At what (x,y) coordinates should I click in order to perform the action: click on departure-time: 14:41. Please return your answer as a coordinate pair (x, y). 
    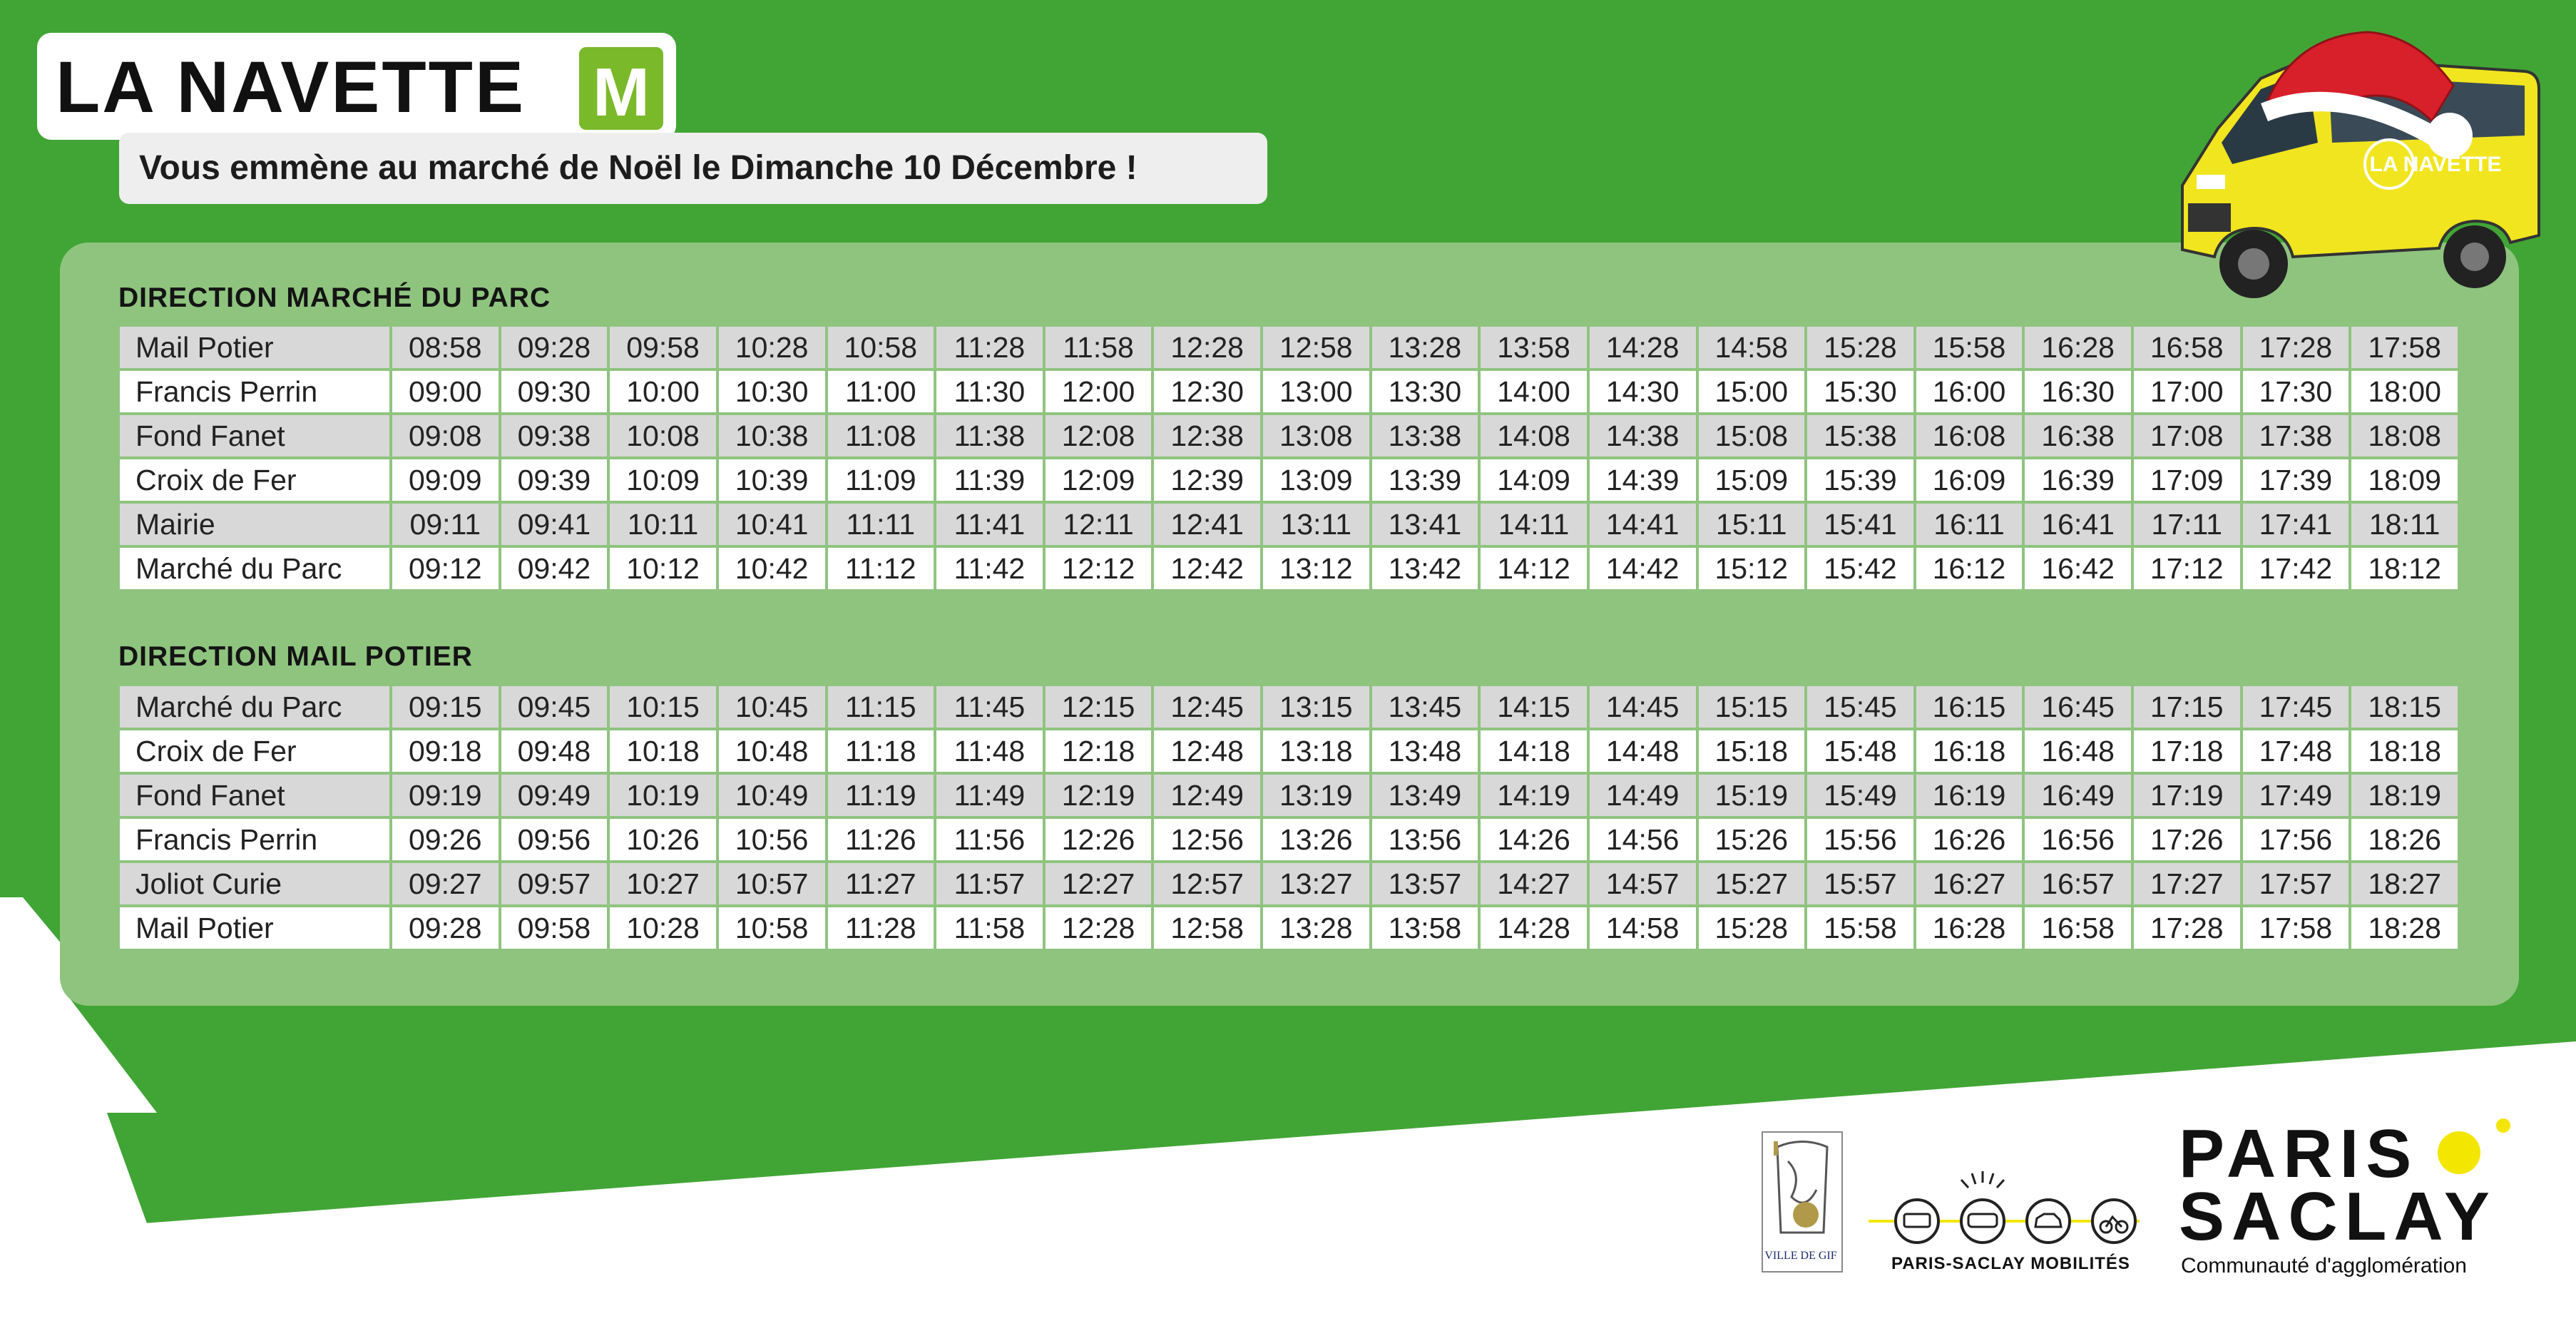
    Looking at the image, I should click on (1642, 524).